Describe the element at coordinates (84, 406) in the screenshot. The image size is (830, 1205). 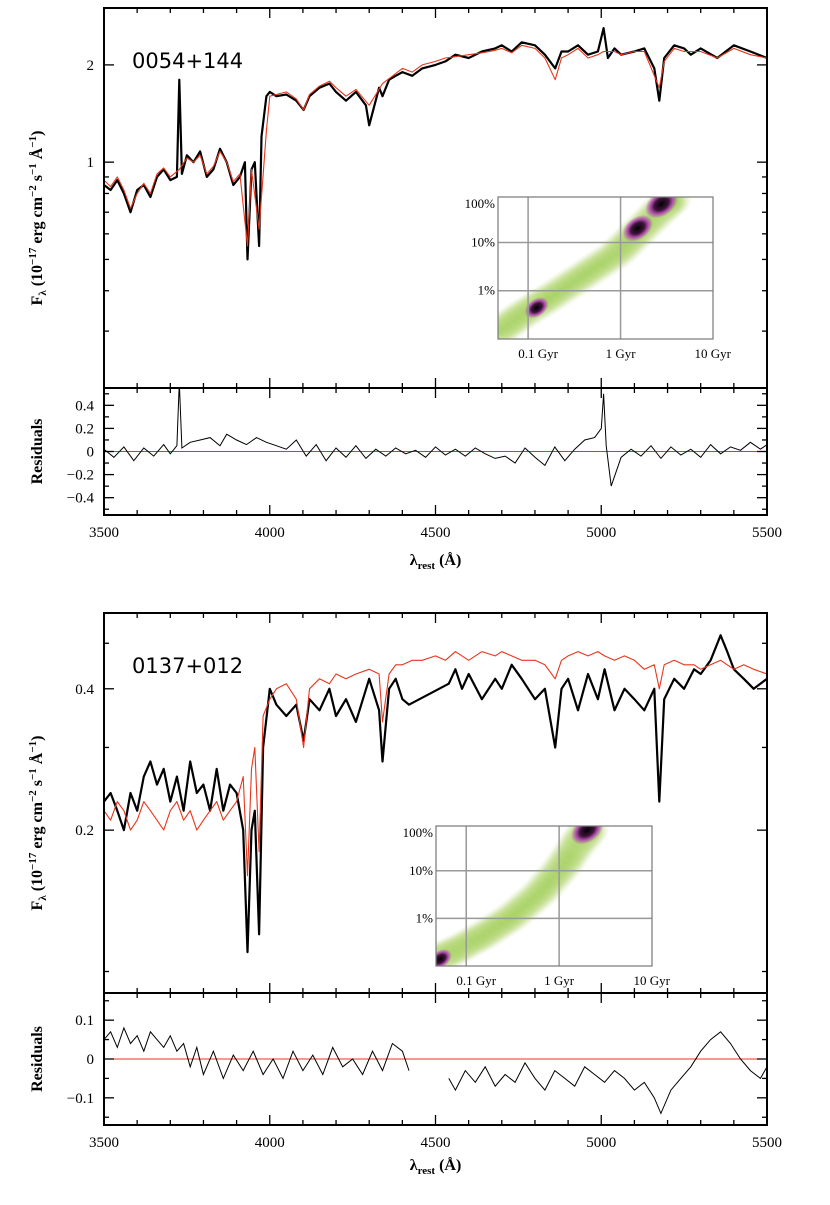
I see `res-y-tick-label: 0.4` at that location.